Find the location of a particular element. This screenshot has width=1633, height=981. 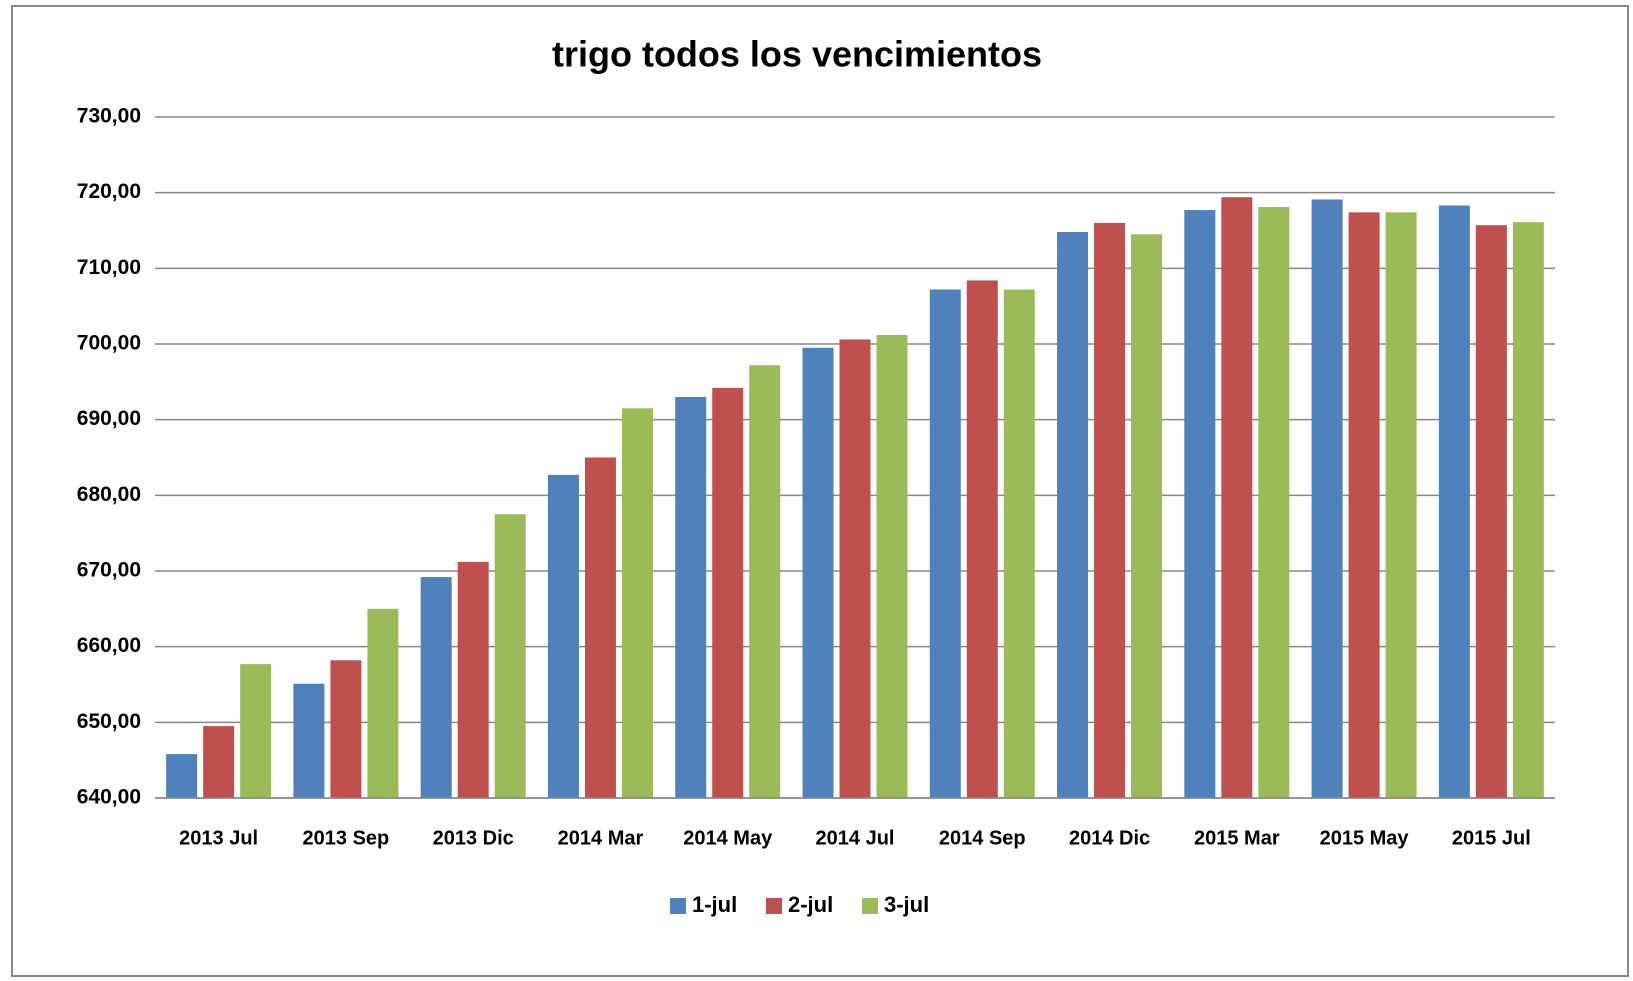

y-tick-label: 730,00 is located at coordinates (109, 116).